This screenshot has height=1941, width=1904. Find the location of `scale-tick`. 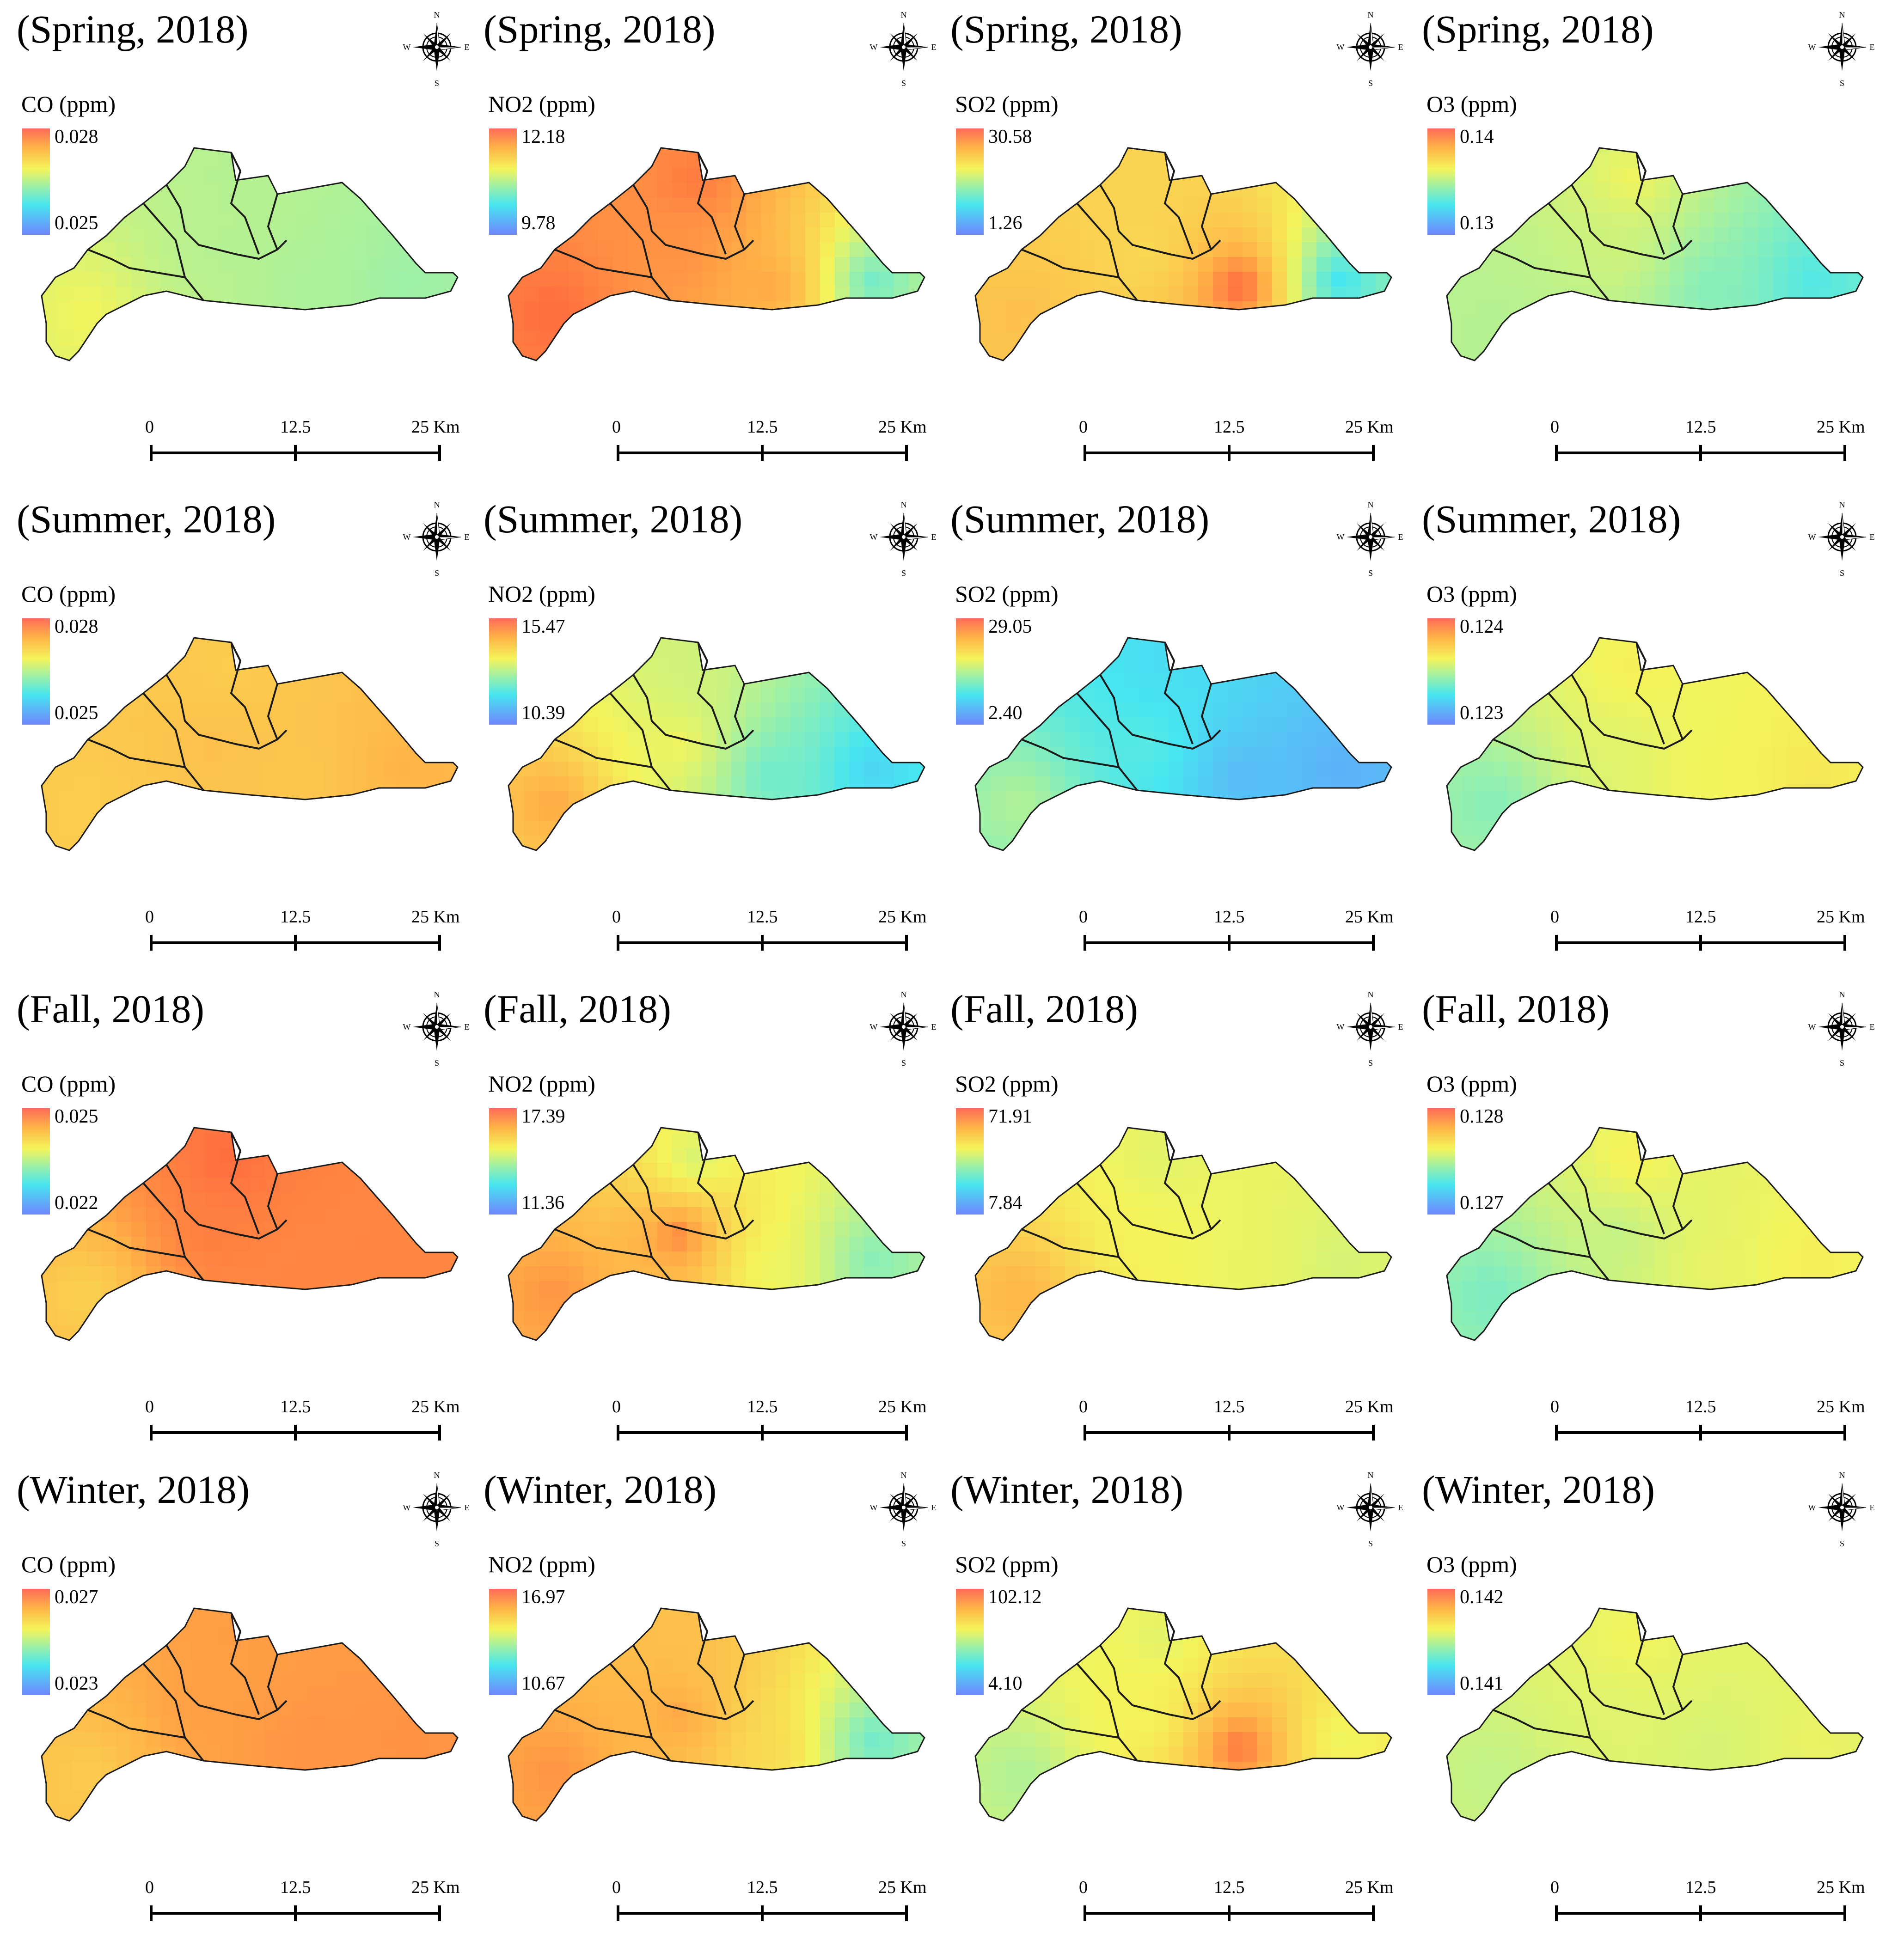

scale-tick is located at coordinates (295, 453).